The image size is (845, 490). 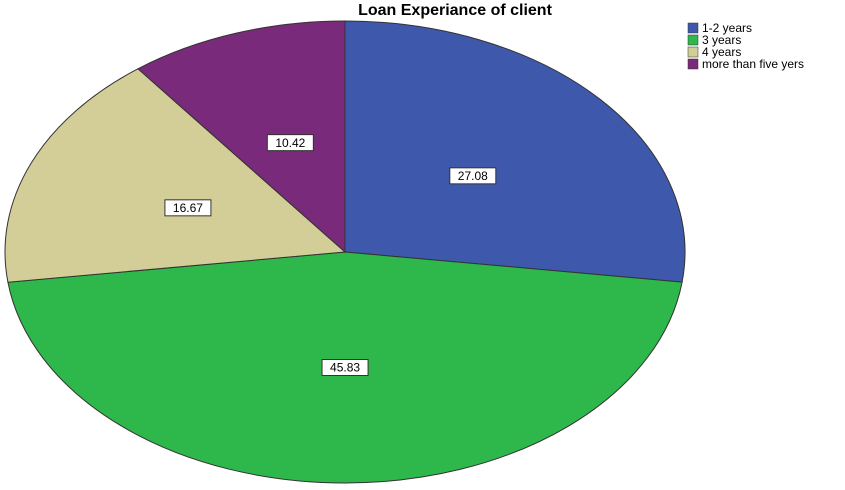 I want to click on legend-label: 4 years, so click(x=721, y=52).